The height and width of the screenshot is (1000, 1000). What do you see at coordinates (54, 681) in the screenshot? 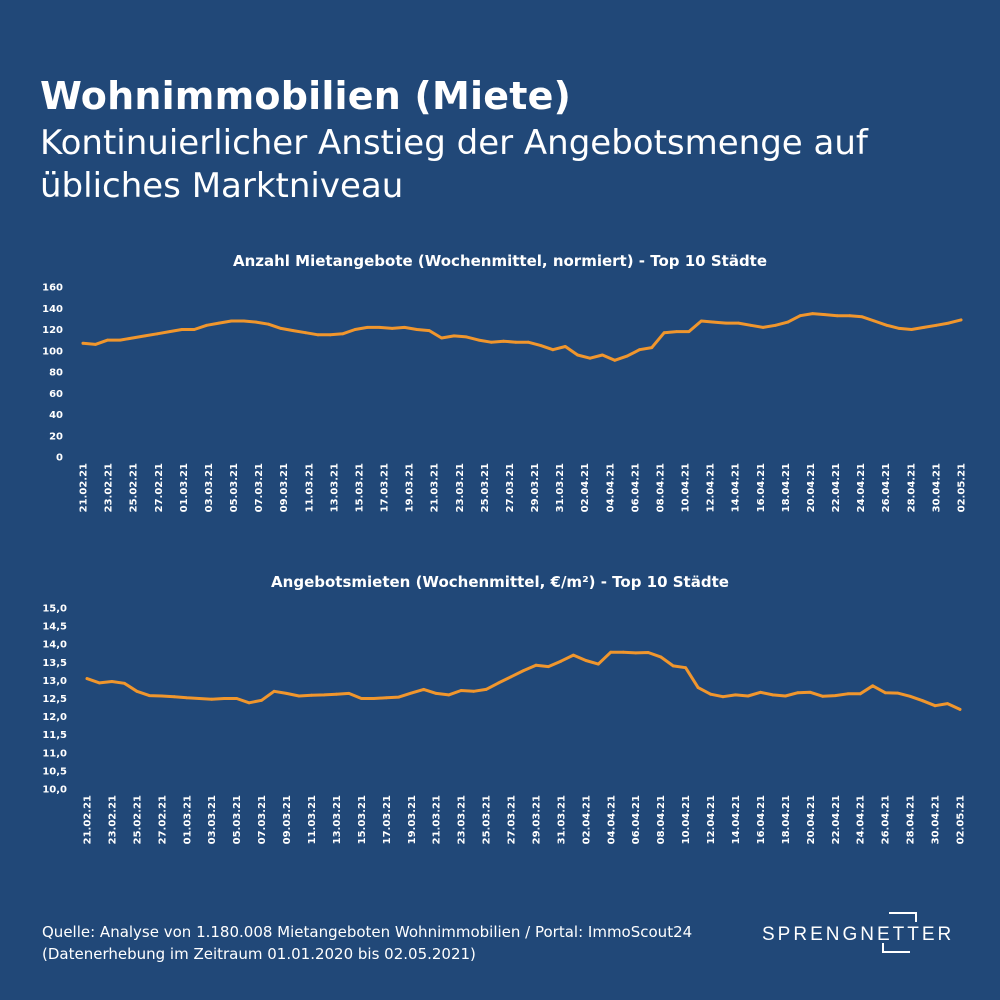
I see `y-tick-label: 13,0` at bounding box center [54, 681].